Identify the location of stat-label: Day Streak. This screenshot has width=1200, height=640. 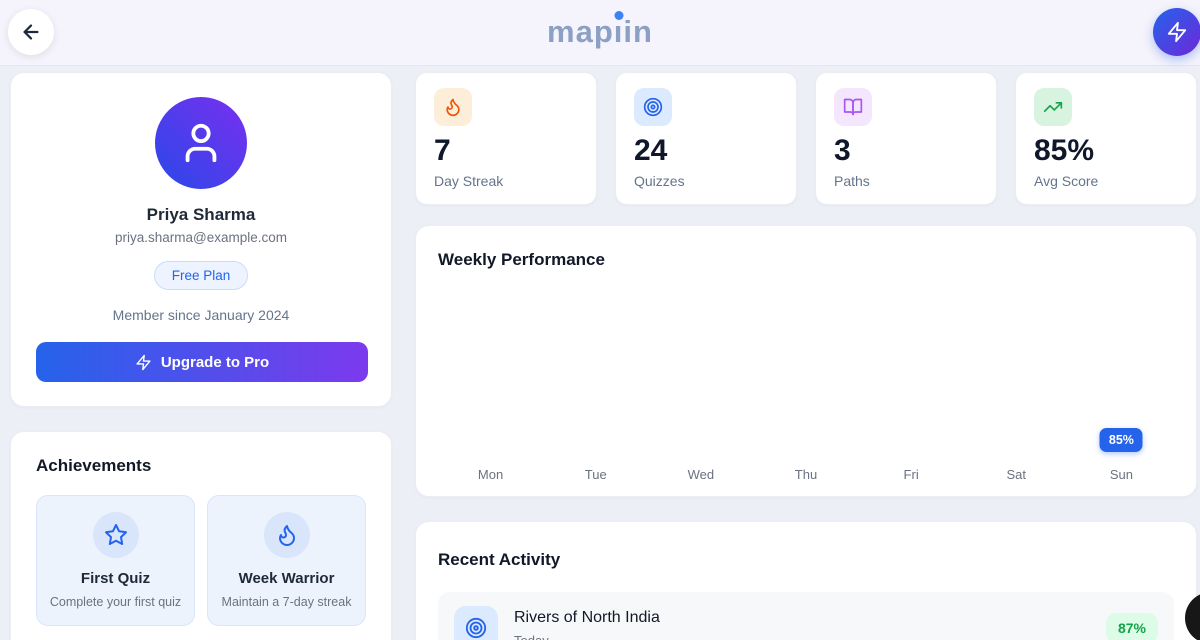
(469, 181).